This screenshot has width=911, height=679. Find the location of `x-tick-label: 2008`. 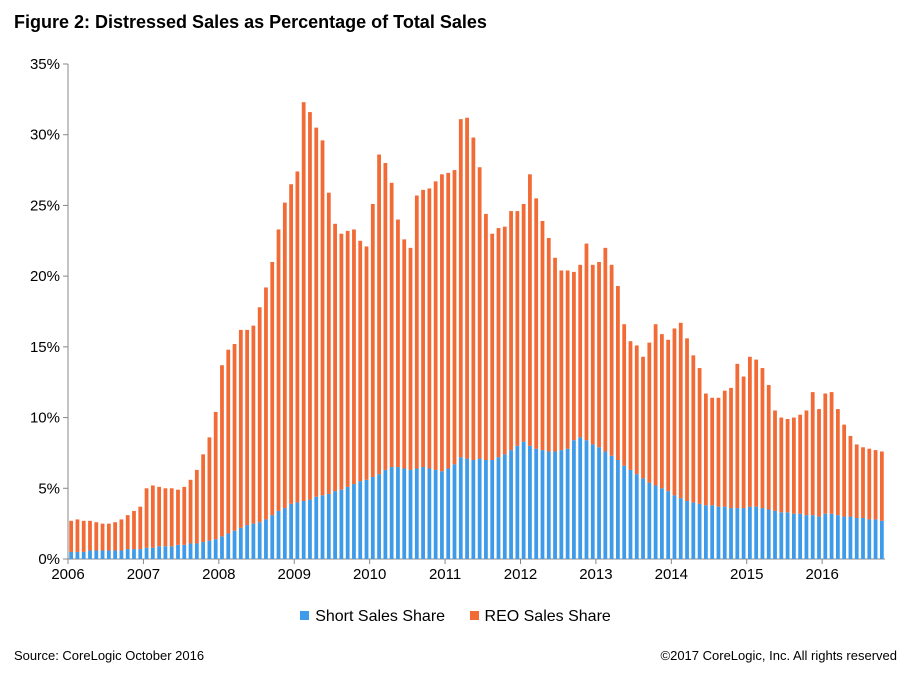

x-tick-label: 2008 is located at coordinates (218, 574).